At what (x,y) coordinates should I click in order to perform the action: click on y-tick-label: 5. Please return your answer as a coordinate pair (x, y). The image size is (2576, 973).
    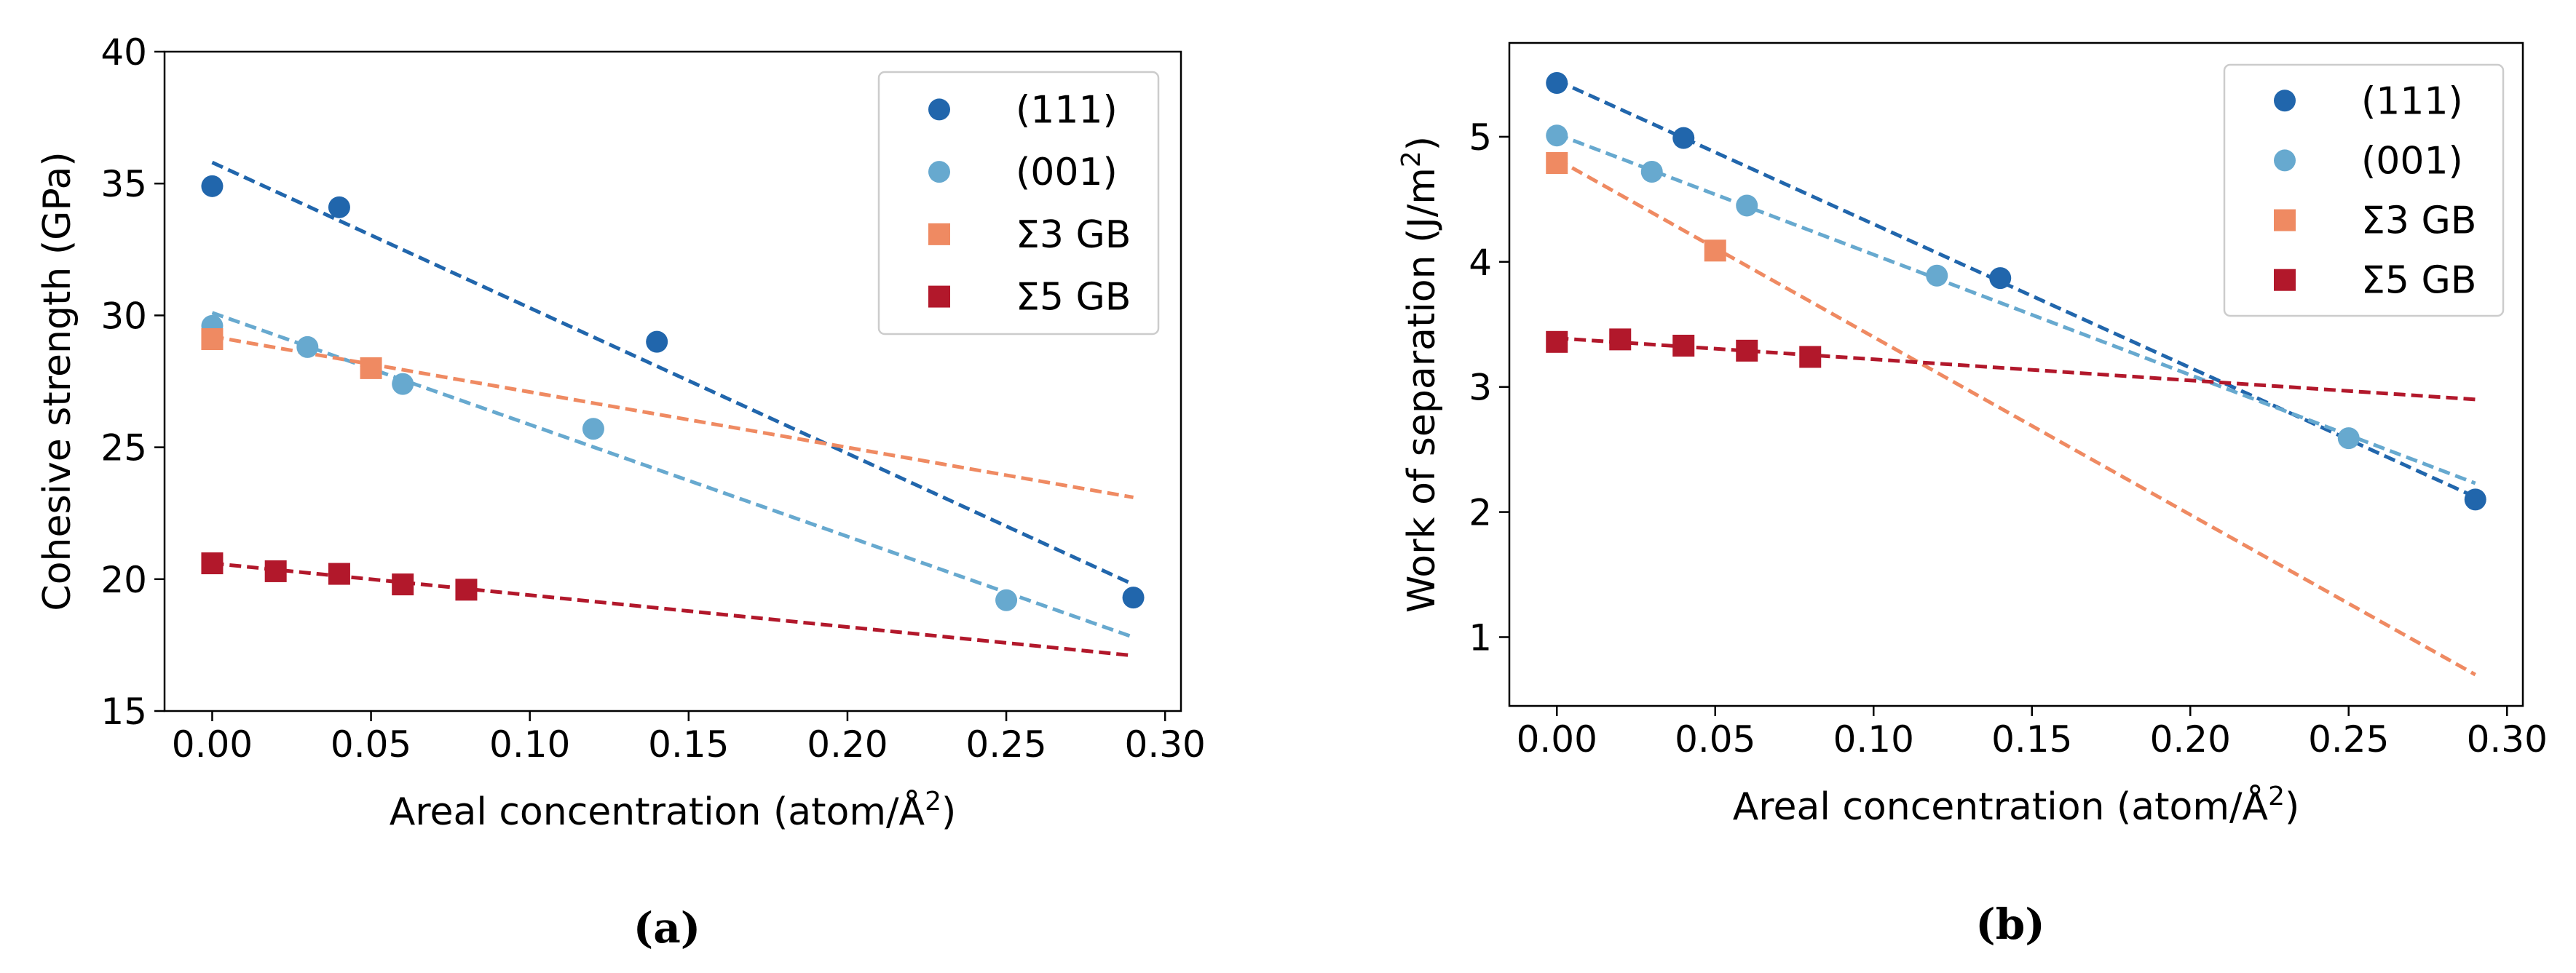
    Looking at the image, I should click on (1480, 137).